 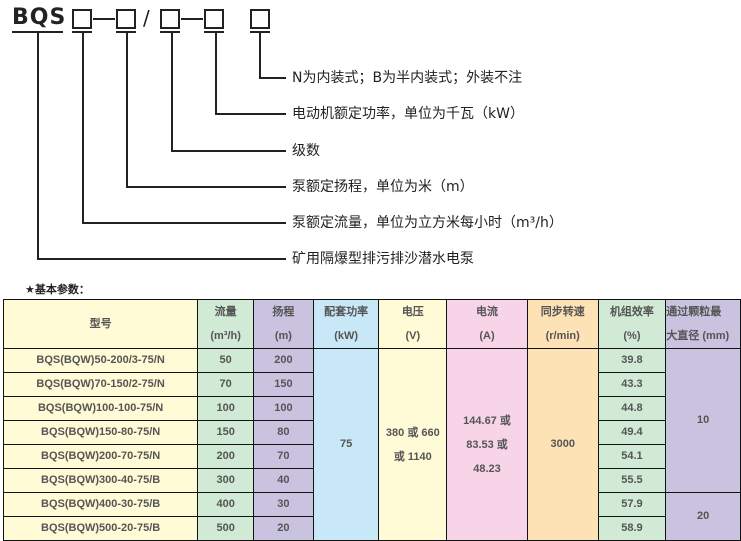 What do you see at coordinates (283, 432) in the screenshot?
I see `cell-head: 80` at bounding box center [283, 432].